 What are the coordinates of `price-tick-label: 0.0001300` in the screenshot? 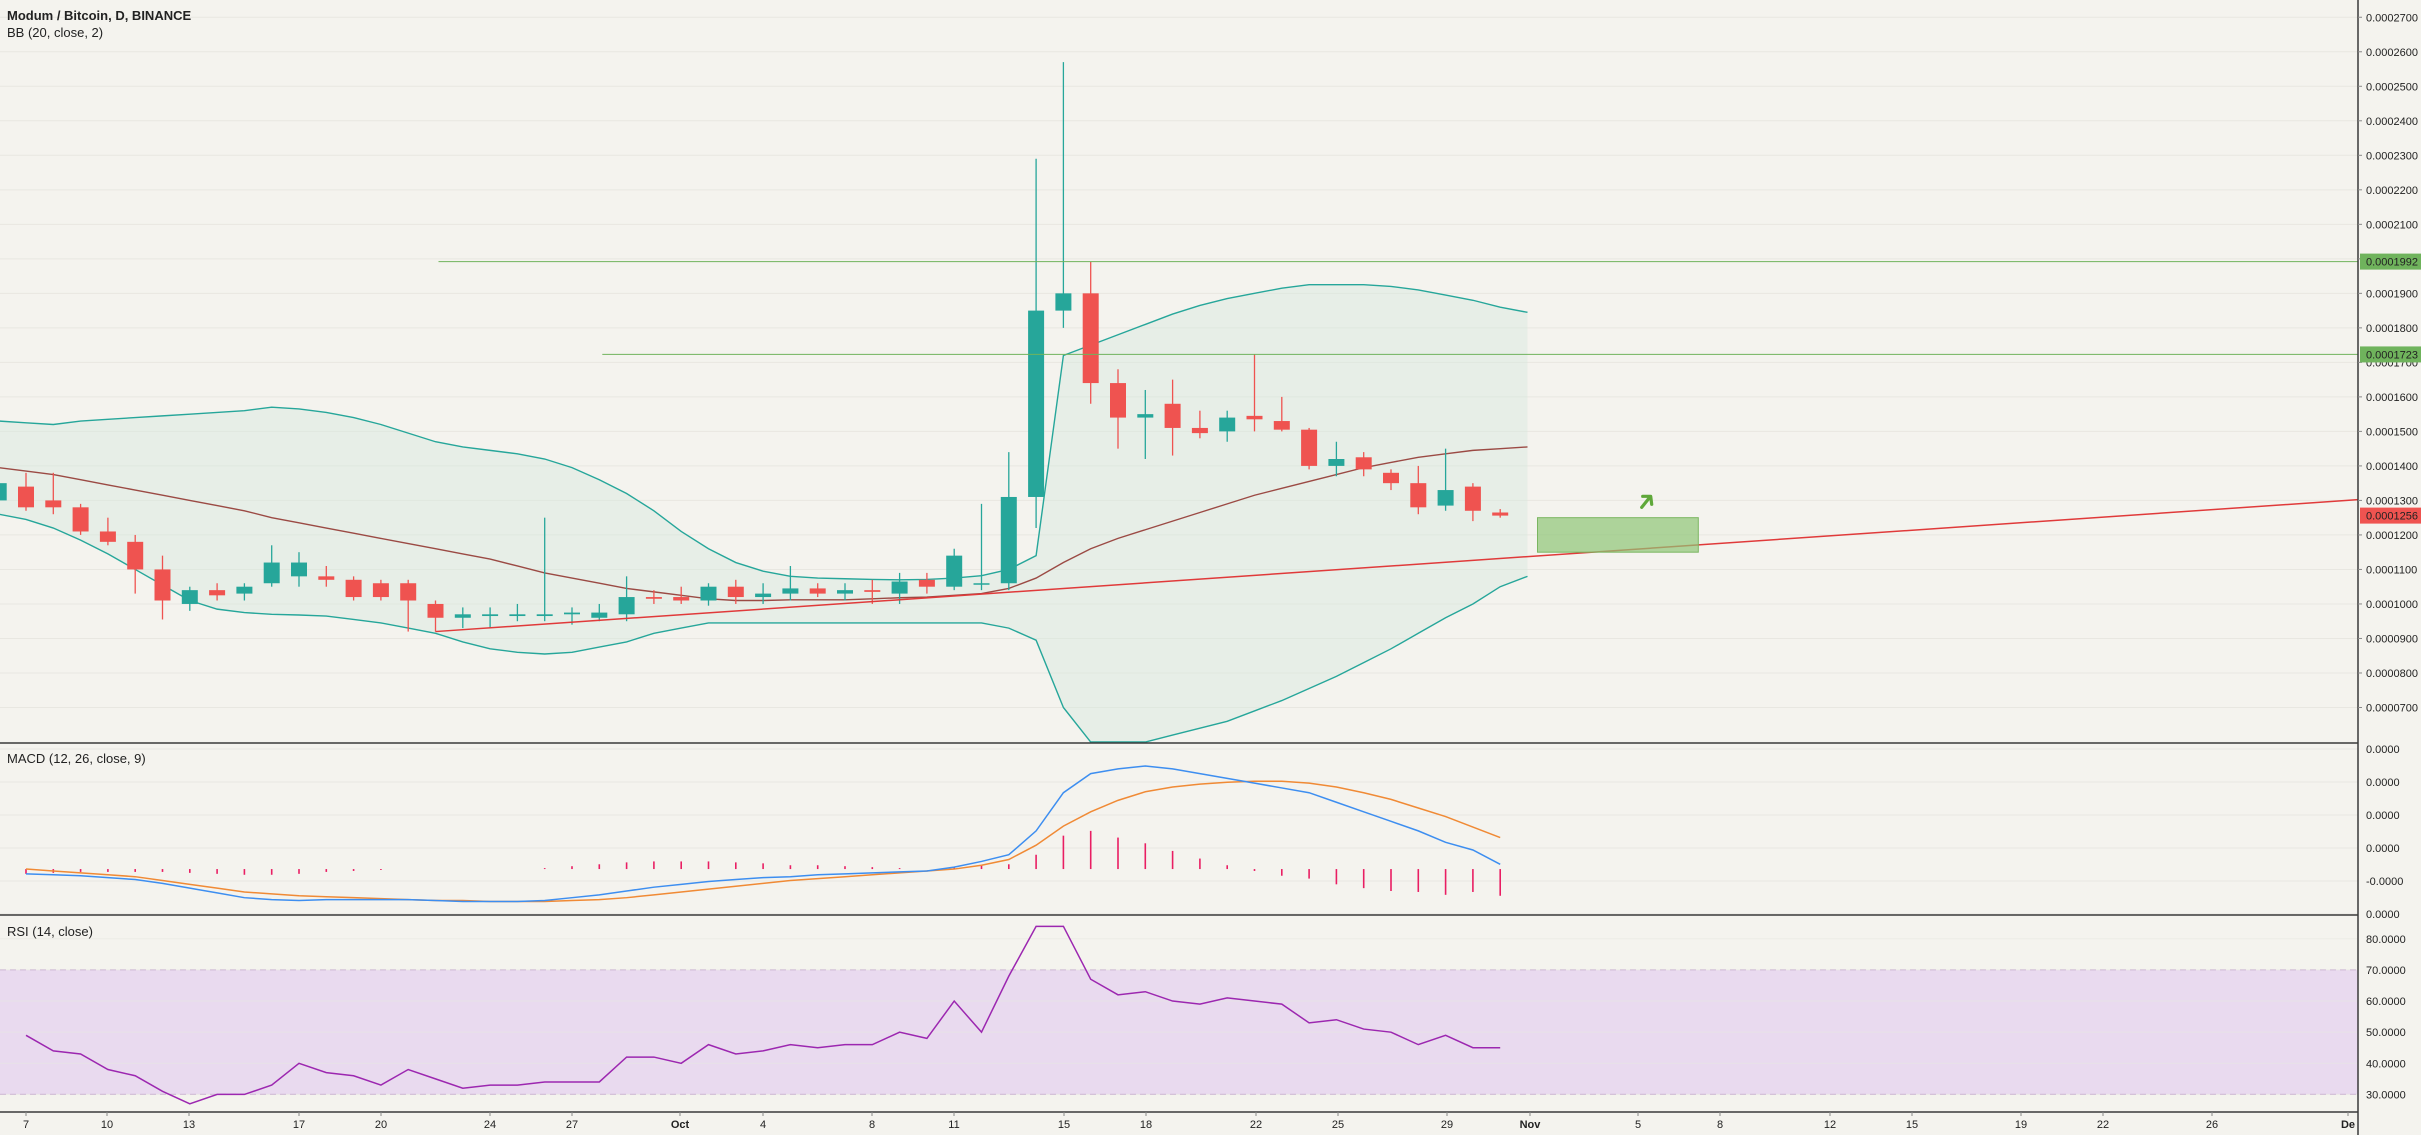 It's located at (2392, 501).